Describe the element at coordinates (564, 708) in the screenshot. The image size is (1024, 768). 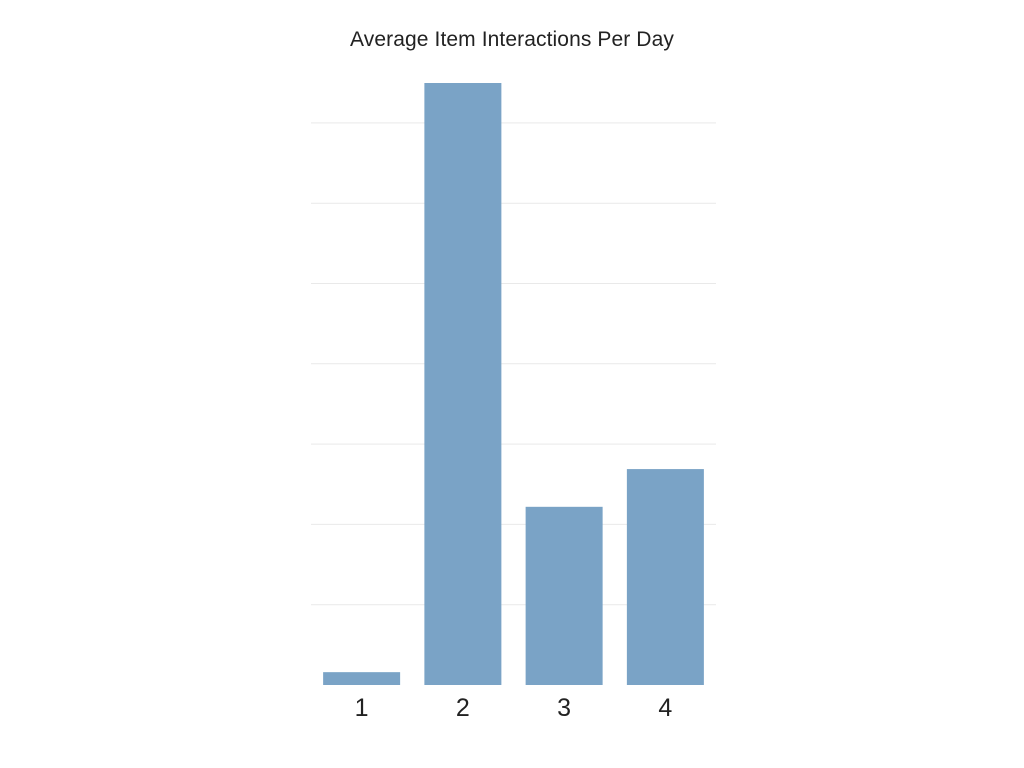
I see `x-tick-label-3: 3` at that location.